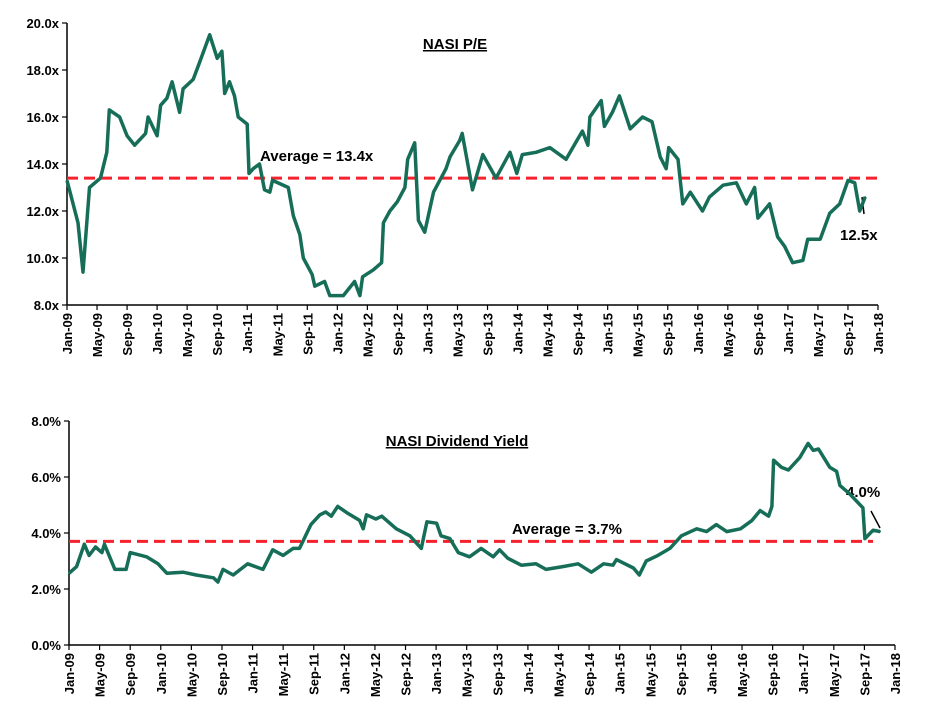 The image size is (928, 718). What do you see at coordinates (406, 674) in the screenshot?
I see `dy-x-tick-label: Sep-12` at bounding box center [406, 674].